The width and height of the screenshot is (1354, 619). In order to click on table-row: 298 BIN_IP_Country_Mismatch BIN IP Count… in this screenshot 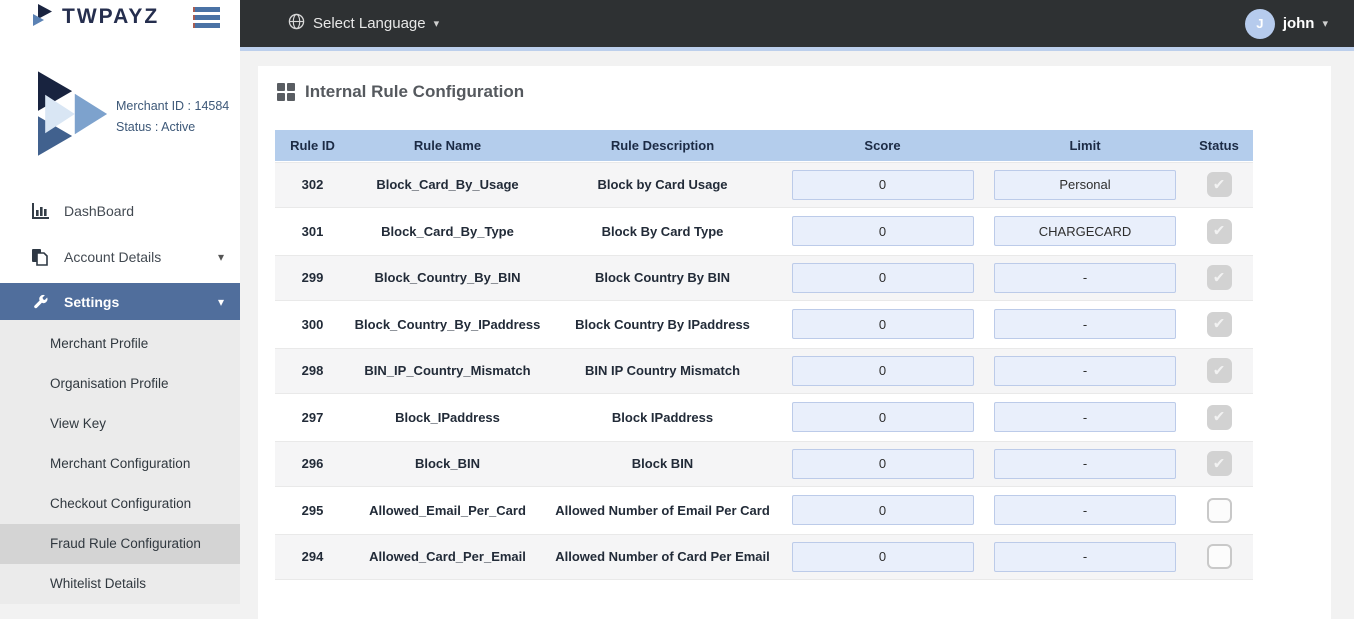, I will do `click(764, 370)`.